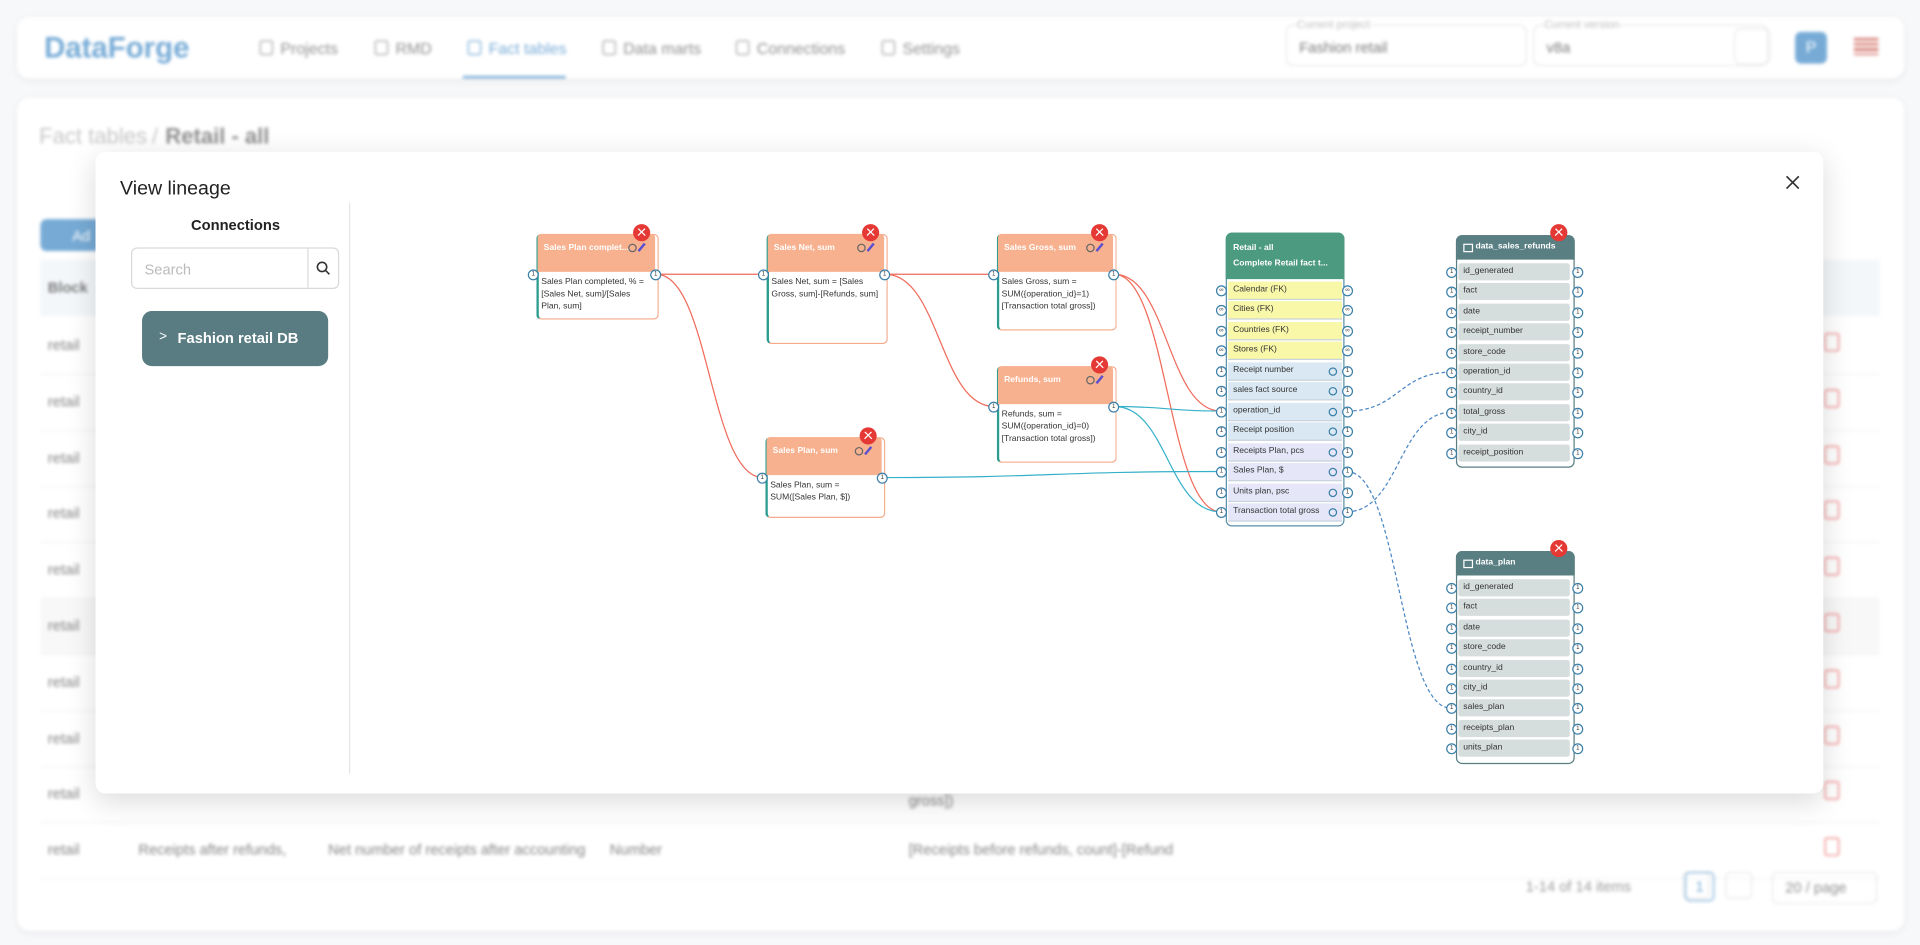 The width and height of the screenshot is (1920, 945). What do you see at coordinates (1651, 42) in the screenshot?
I see `version-select: Current version v8a` at bounding box center [1651, 42].